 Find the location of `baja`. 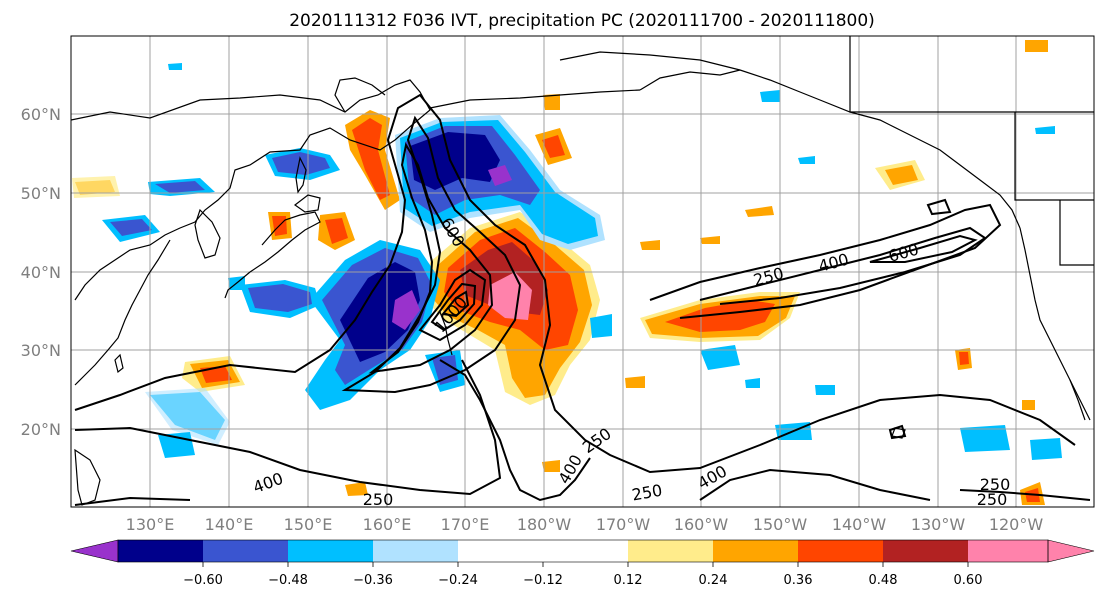

baja is located at coordinates (1077, 400).